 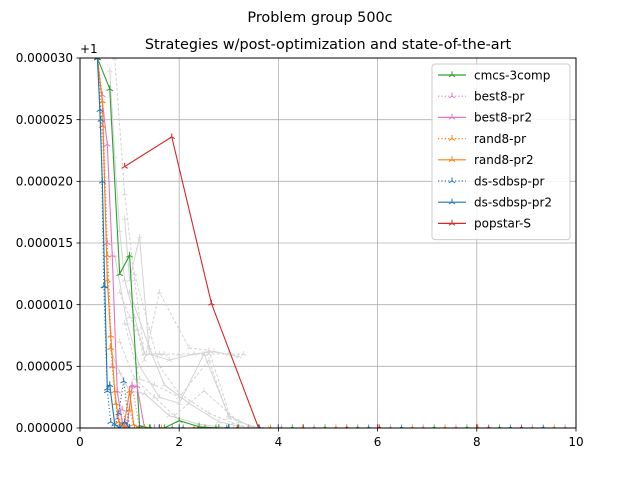 What do you see at coordinates (513, 203) in the screenshot?
I see `legend-label: ds-sdbsp-pr2` at bounding box center [513, 203].